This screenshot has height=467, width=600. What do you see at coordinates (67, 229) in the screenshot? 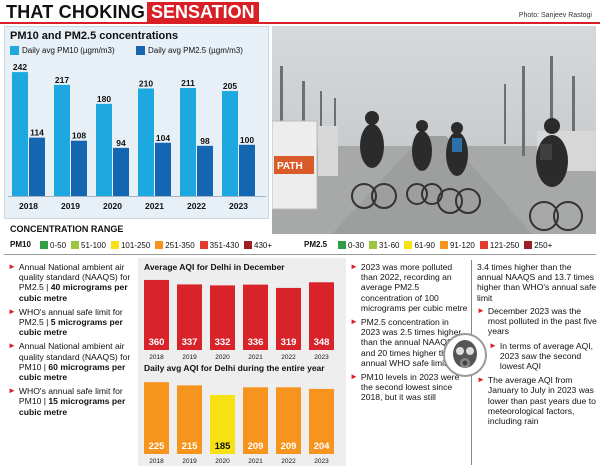
I see `concentration-range-title: CONCENTRATION RANGE` at bounding box center [67, 229].